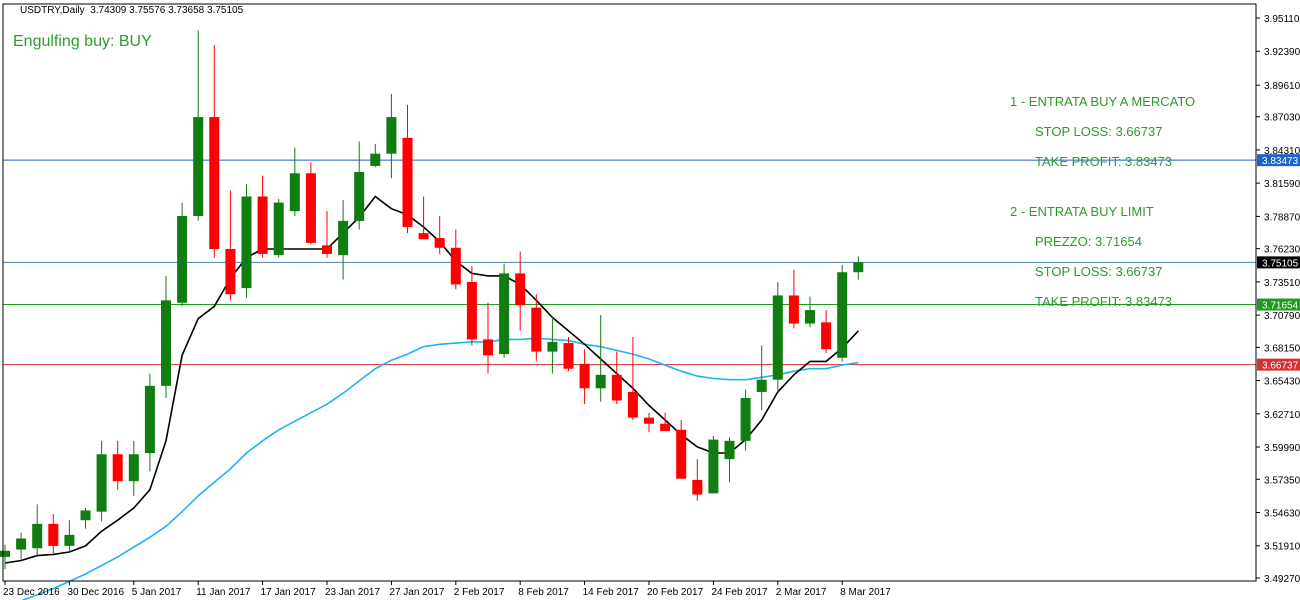 The width and height of the screenshot is (1300, 600). Describe the element at coordinates (1282, 151) in the screenshot. I see `price-tick-label: 3.84310` at that location.